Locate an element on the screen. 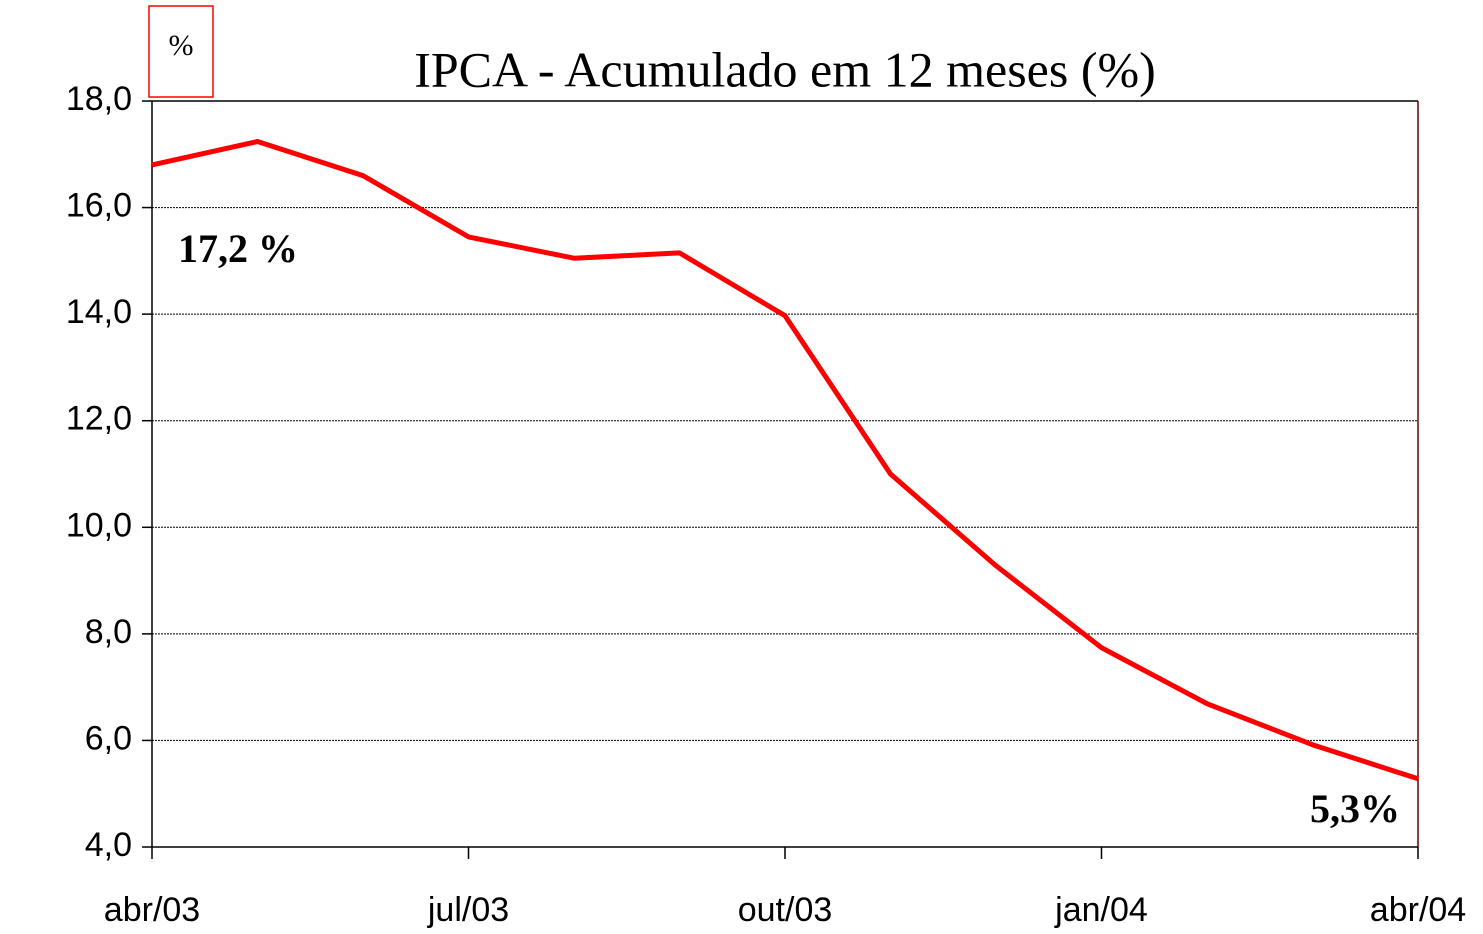  y-tick-label: 6,0 is located at coordinates (108, 738).